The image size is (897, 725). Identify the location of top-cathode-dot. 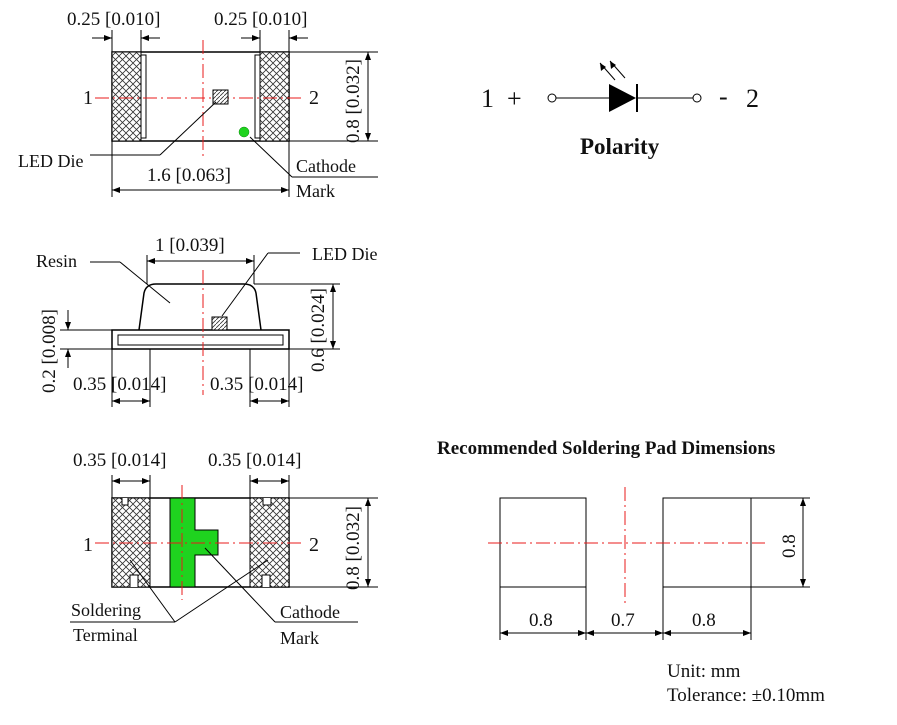
(244, 132).